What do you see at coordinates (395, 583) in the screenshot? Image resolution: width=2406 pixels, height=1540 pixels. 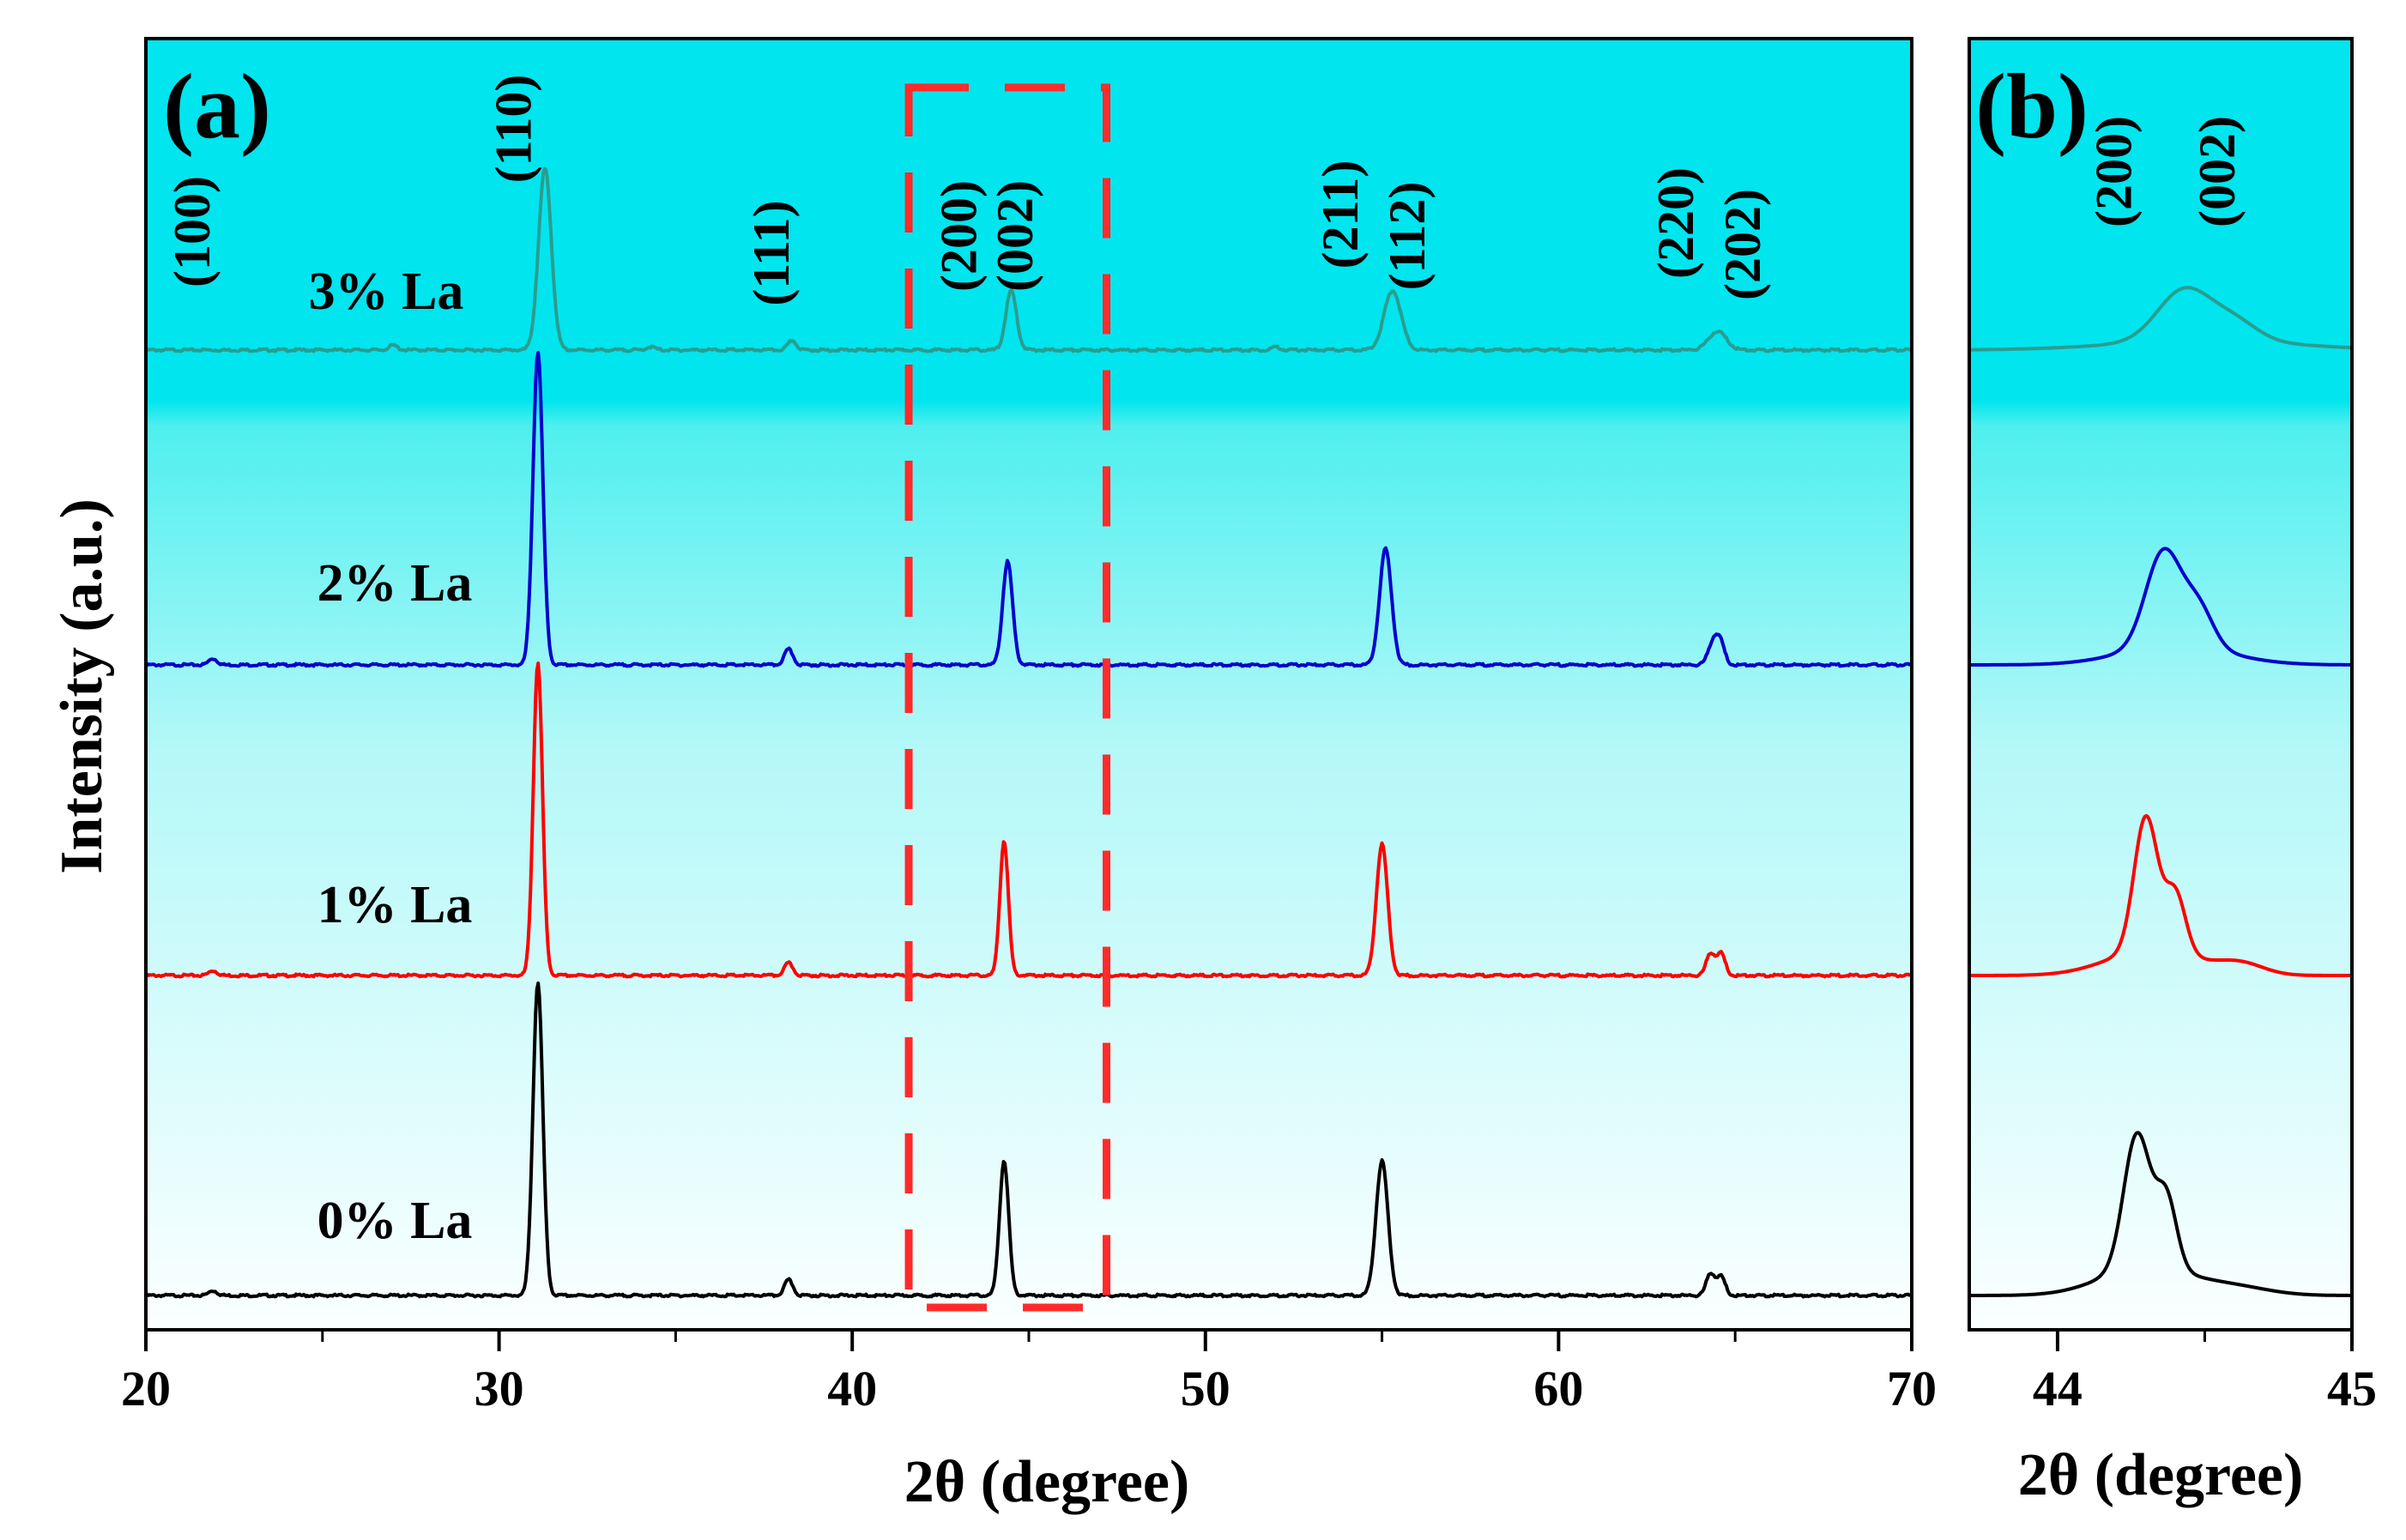 I see `series-label: 2% La` at bounding box center [395, 583].